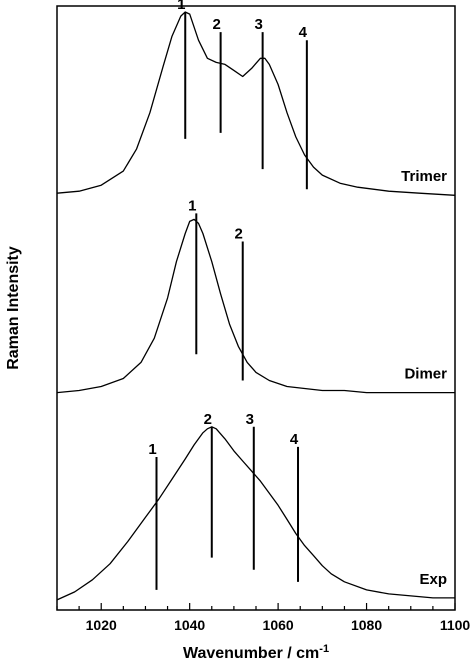  What do you see at coordinates (152, 449) in the screenshot?
I see `peak-number-exp-1: 1` at bounding box center [152, 449].